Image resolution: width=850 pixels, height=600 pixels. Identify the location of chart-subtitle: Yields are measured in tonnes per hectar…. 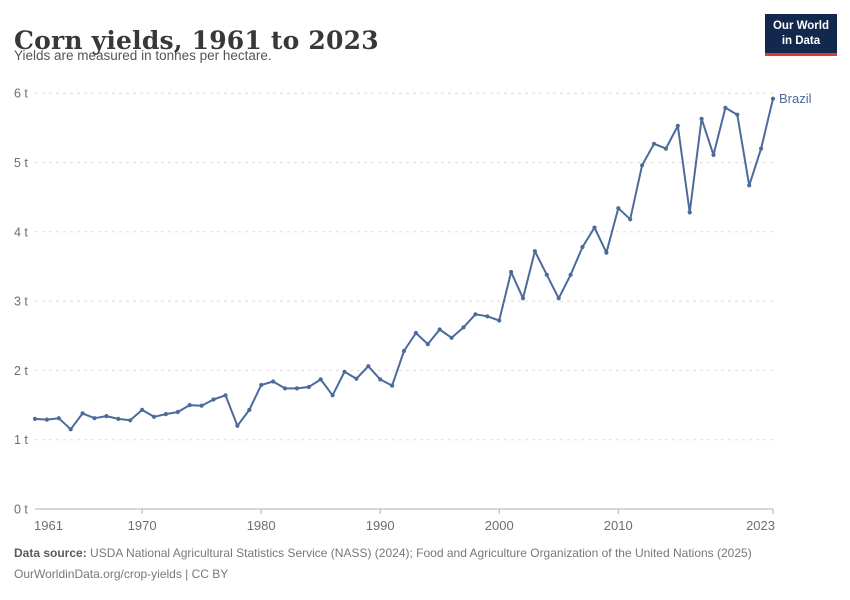
(143, 55).